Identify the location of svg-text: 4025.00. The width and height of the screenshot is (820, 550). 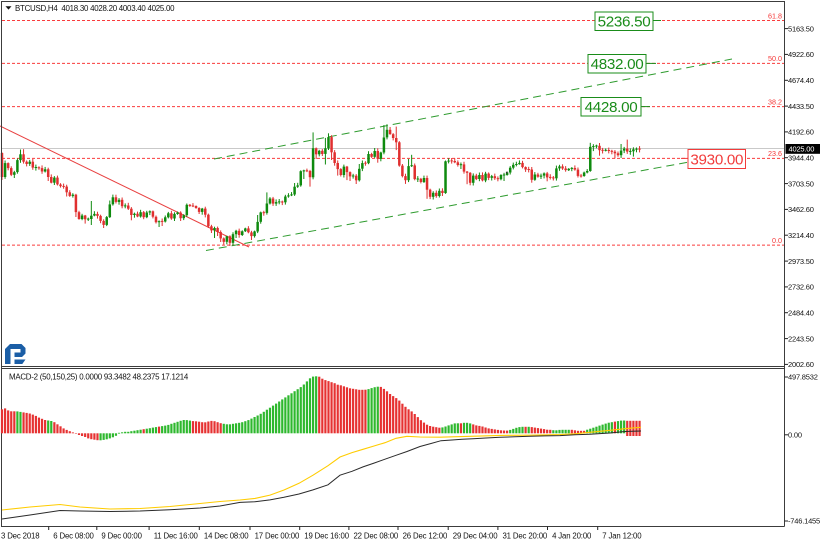
(802, 149).